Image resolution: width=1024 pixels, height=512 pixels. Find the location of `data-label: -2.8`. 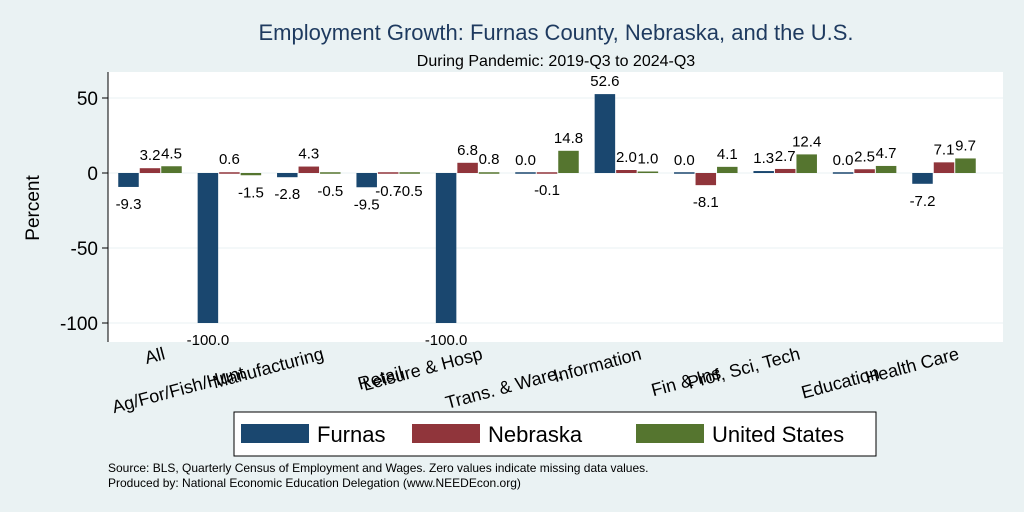

data-label: -2.8 is located at coordinates (287, 194).